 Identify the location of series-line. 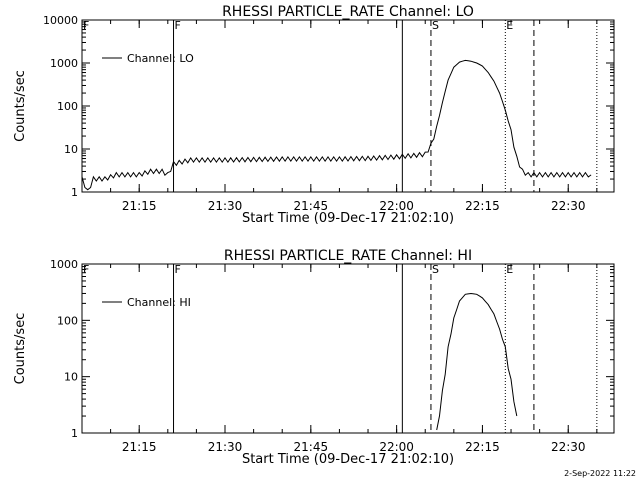
(477, 361).